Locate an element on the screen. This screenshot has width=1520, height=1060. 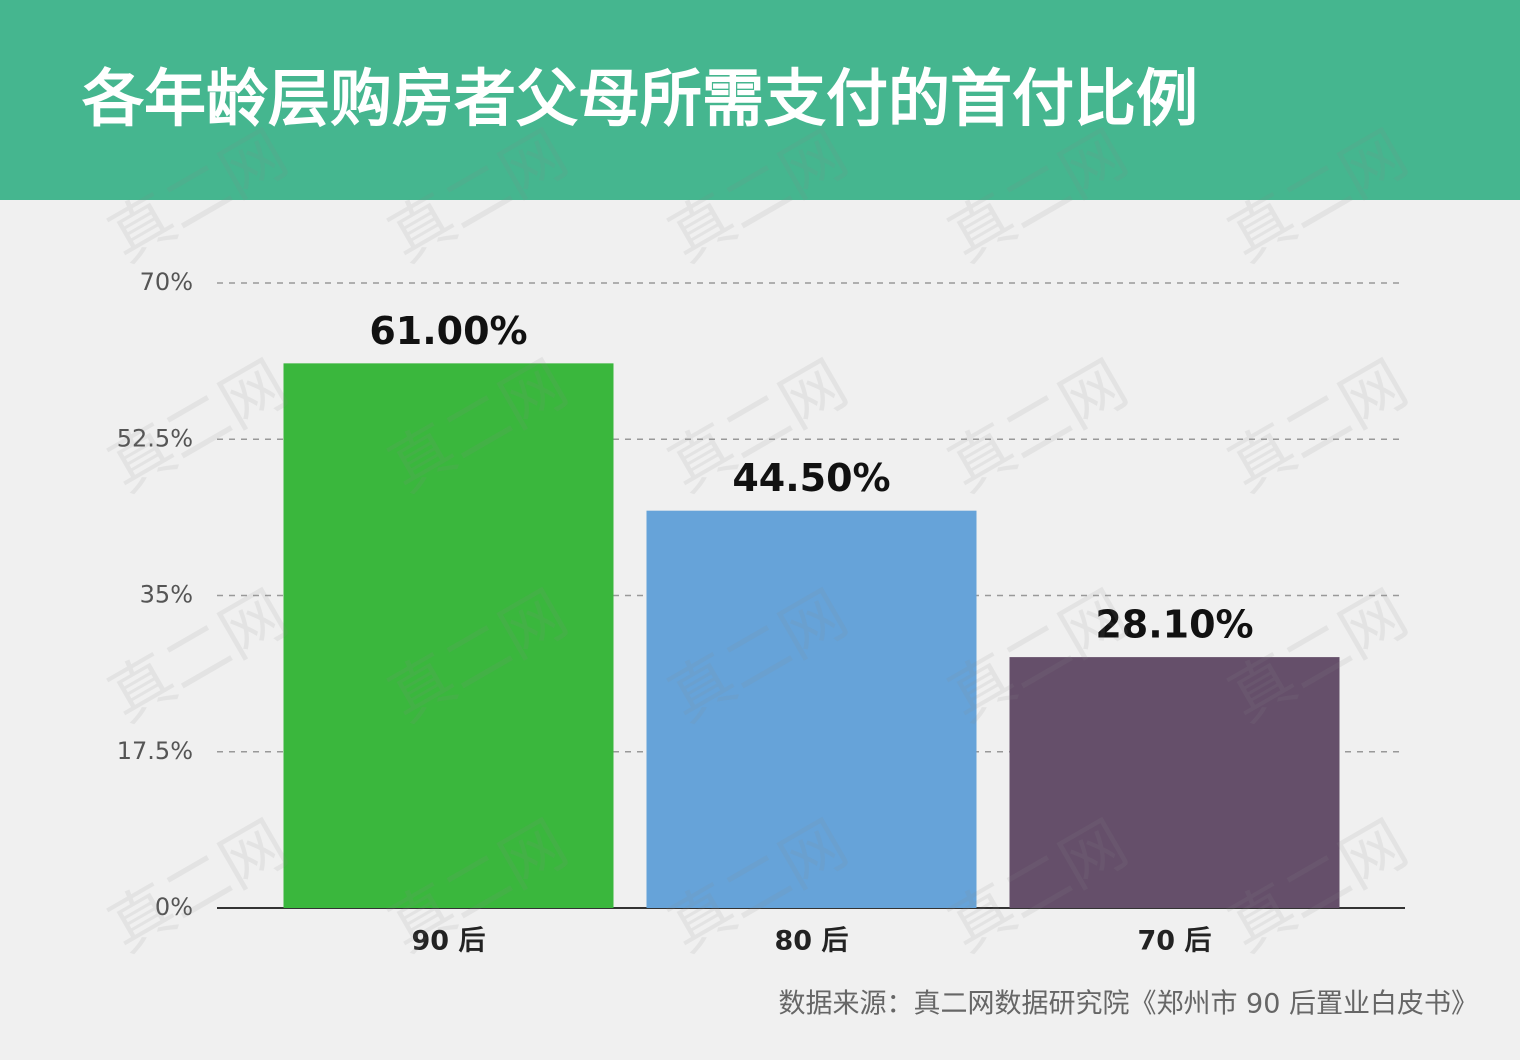
x-tick-label: 70 后 is located at coordinates (1175, 941).